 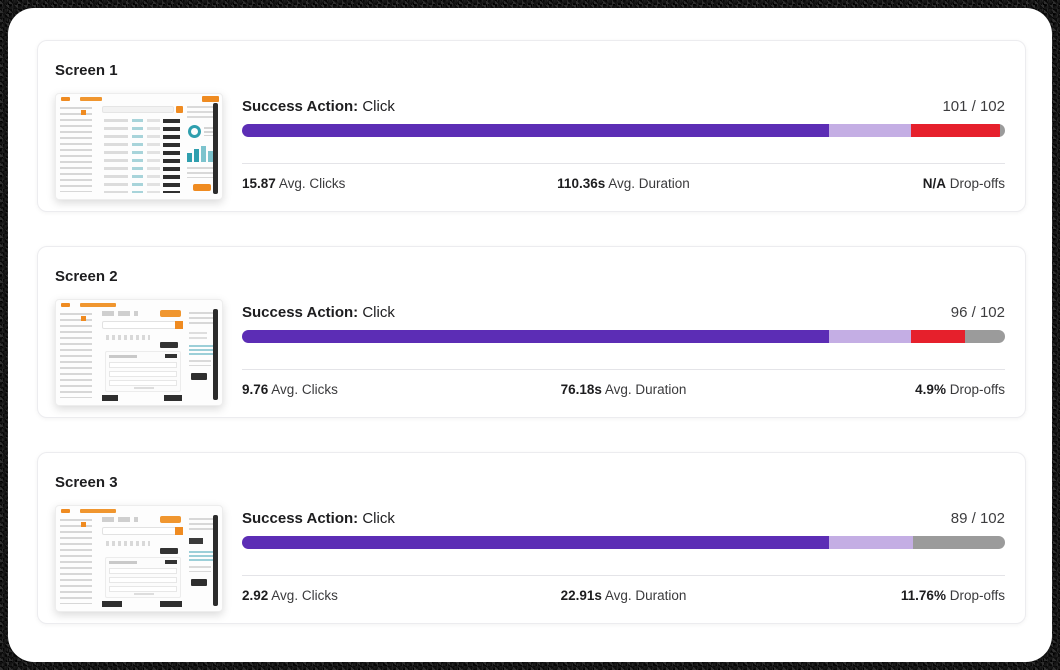 I want to click on mini-legend-lines, so click(x=208, y=131).